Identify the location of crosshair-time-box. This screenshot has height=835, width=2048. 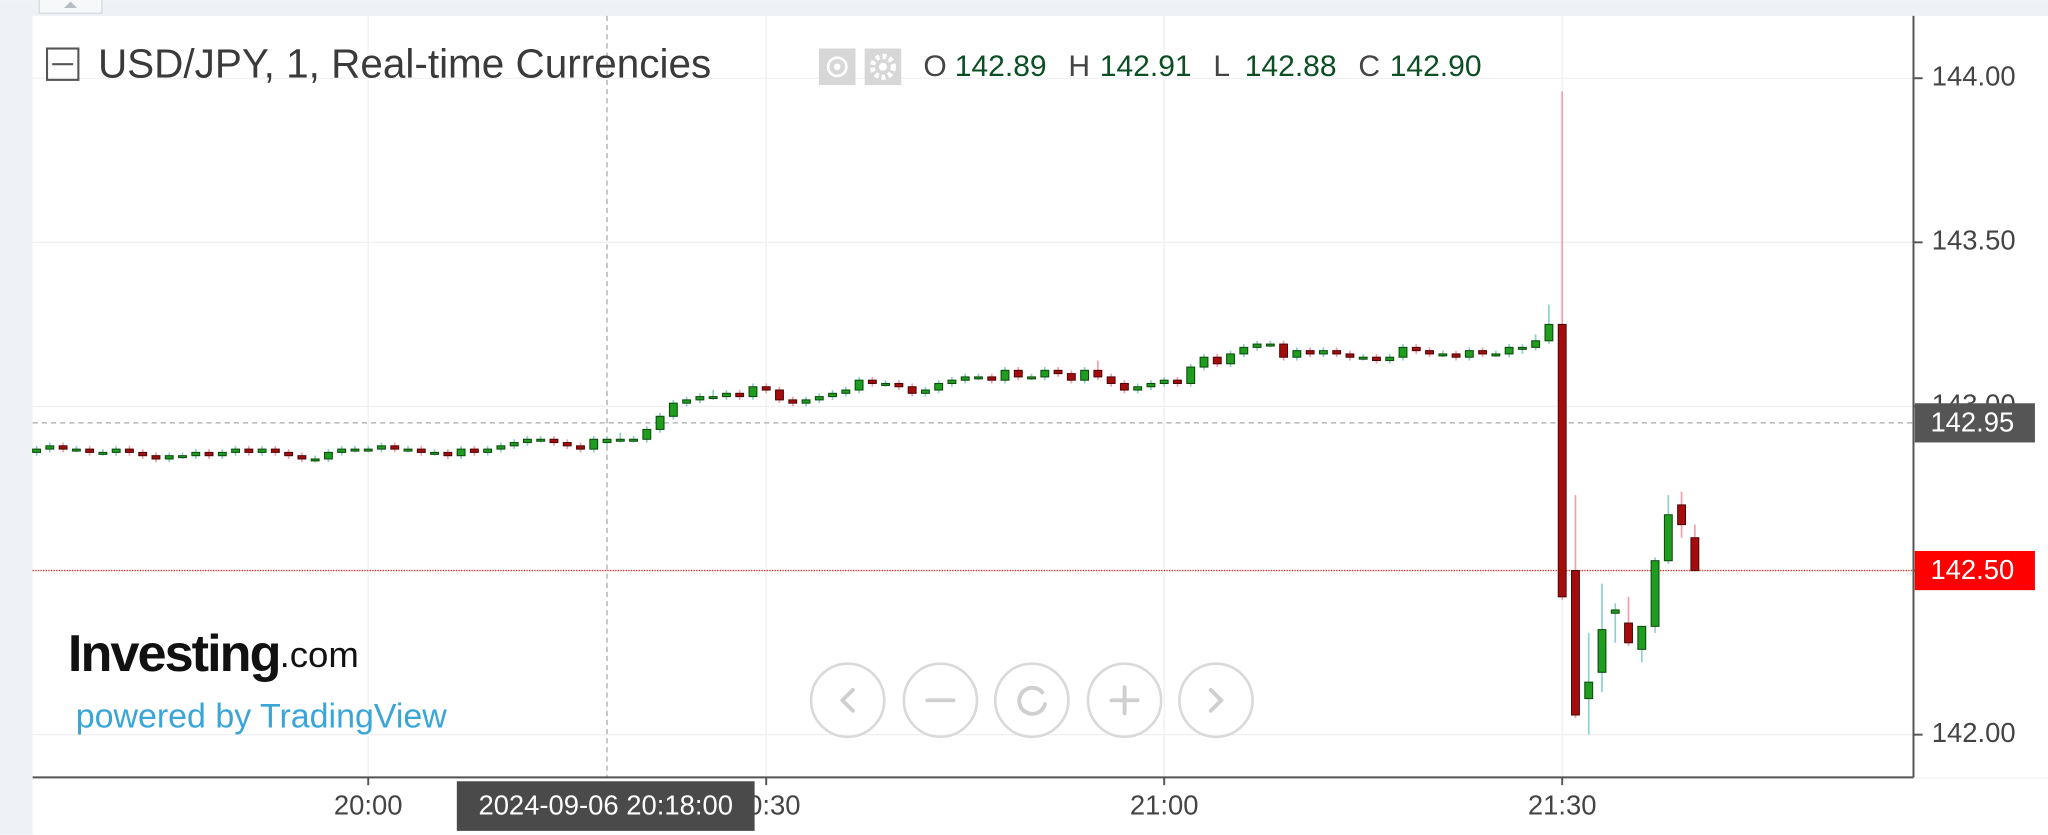
(605, 806).